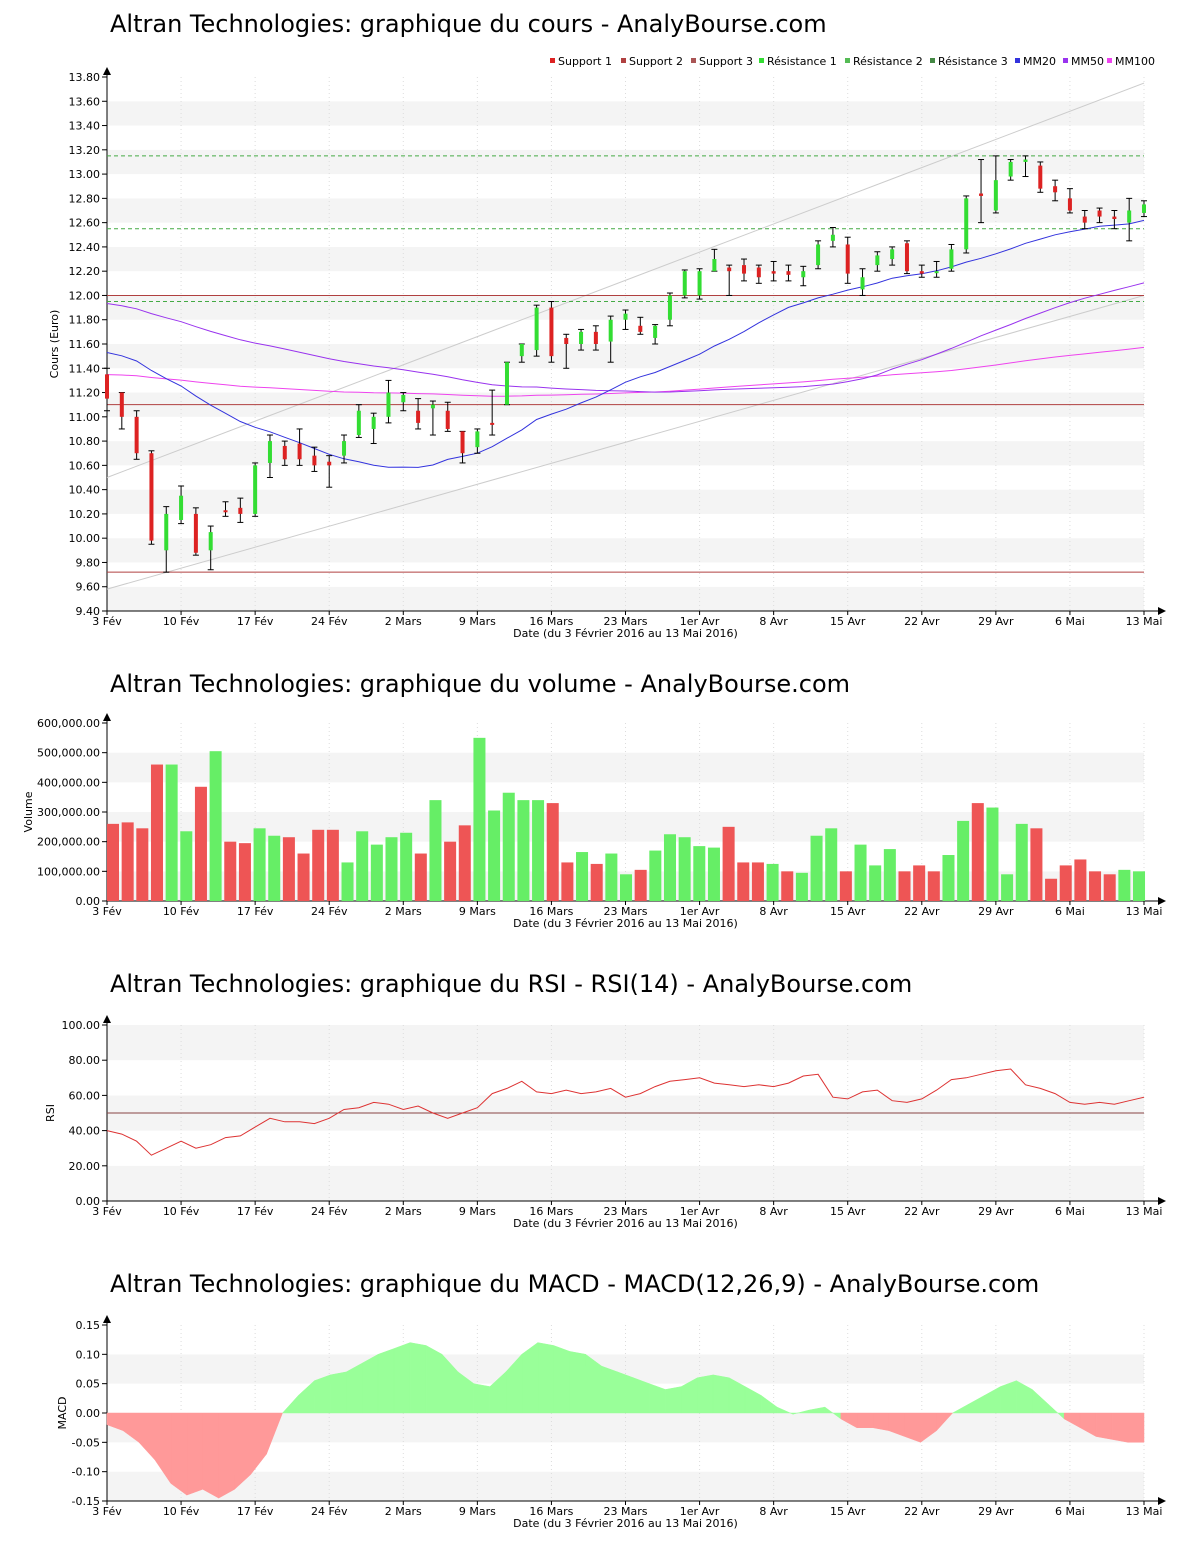 The height and width of the screenshot is (1550, 1200). What do you see at coordinates (85, 295) in the screenshot?
I see `y-tick-label: 12.00` at bounding box center [85, 295].